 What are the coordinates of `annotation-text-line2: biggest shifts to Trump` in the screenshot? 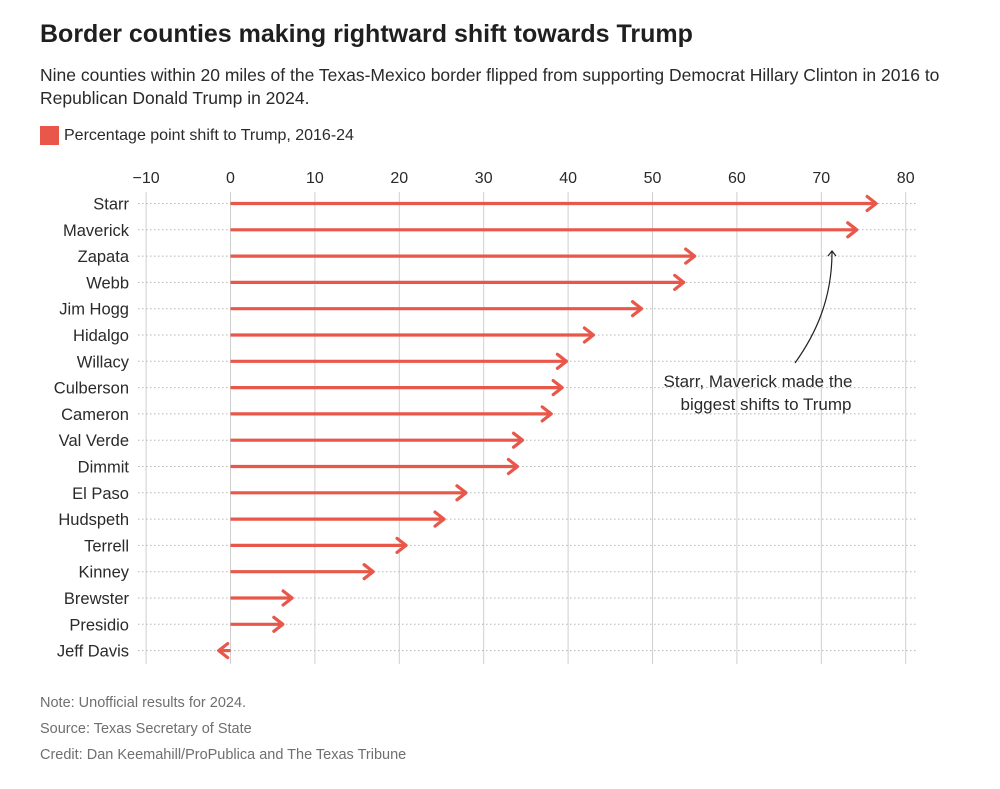 It's located at (765, 404).